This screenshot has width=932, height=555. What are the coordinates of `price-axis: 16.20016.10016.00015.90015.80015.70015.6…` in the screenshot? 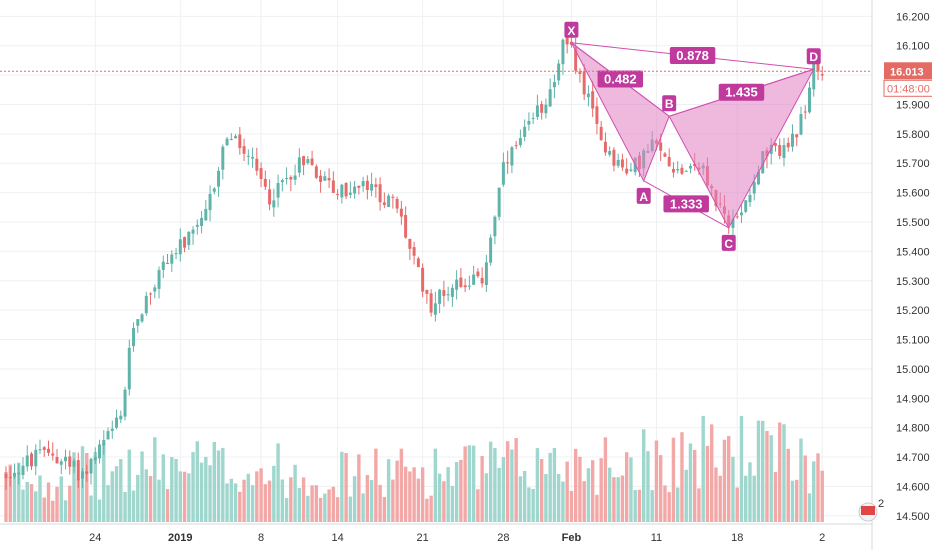 It's located at (901, 275).